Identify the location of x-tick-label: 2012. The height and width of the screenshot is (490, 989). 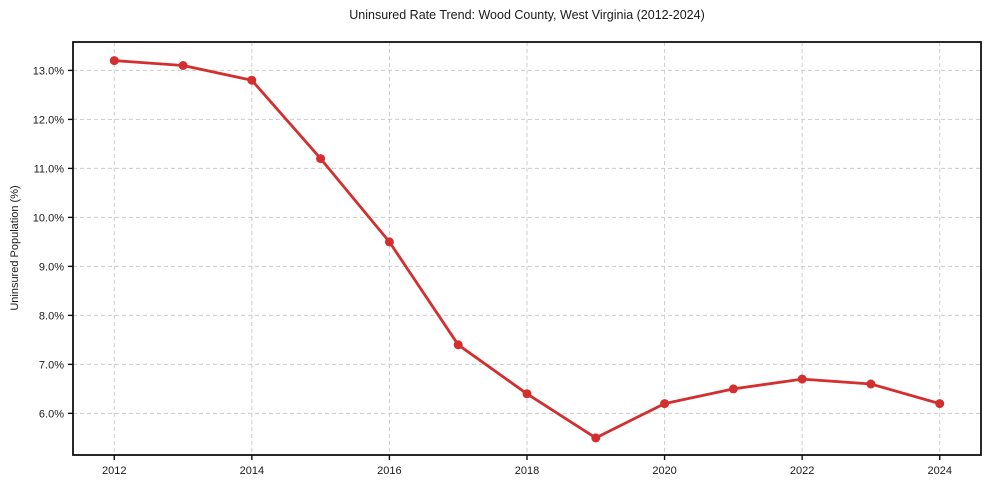
(114, 471).